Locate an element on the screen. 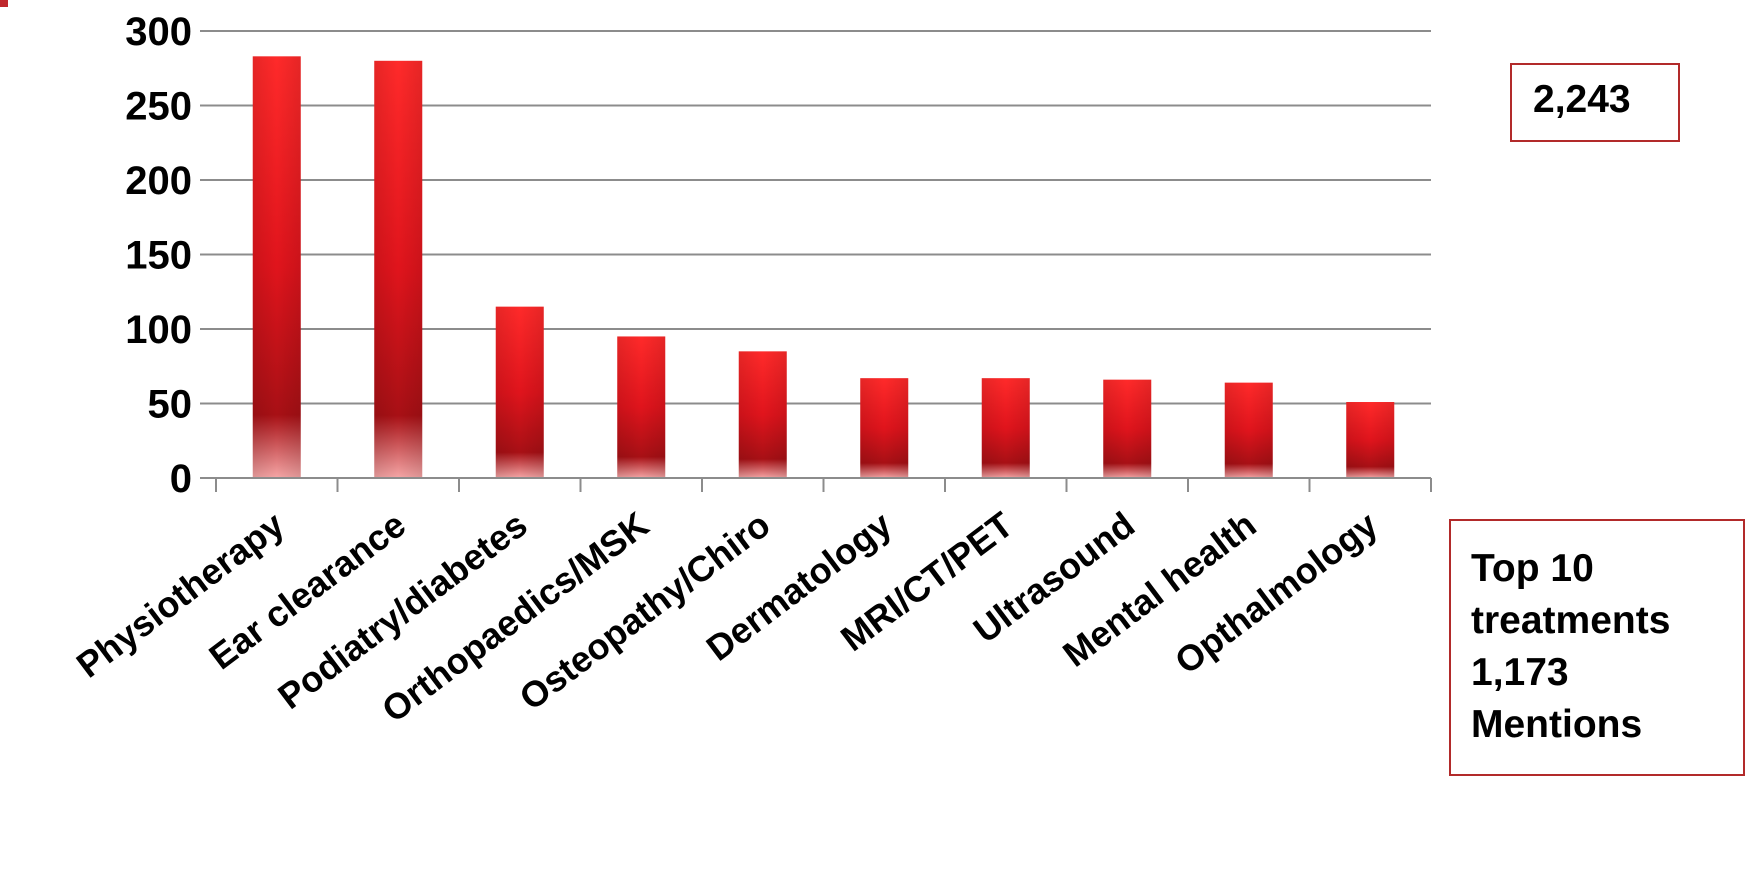 The height and width of the screenshot is (884, 1756). summary-line-2: treatments is located at coordinates (1571, 620).